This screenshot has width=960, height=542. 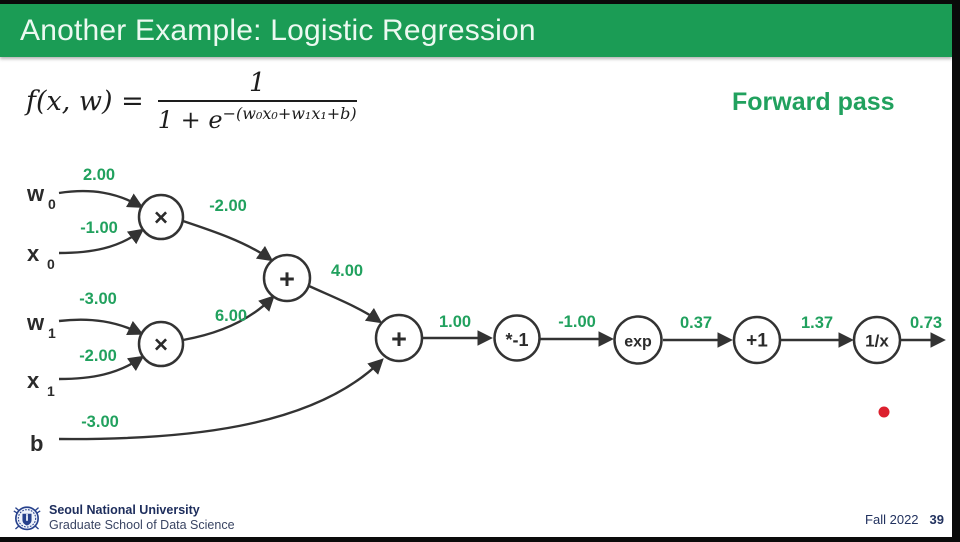 What do you see at coordinates (101, 241) in the screenshot?
I see `edge-x0-to-mul1` at bounding box center [101, 241].